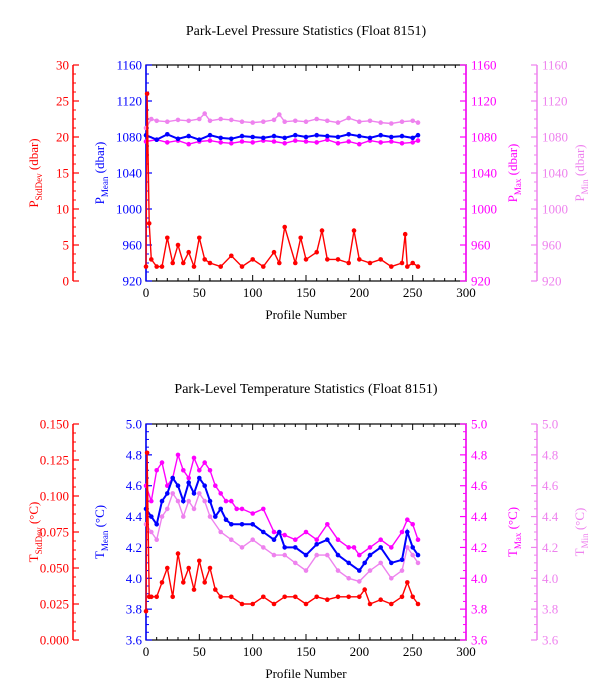 Image resolution: width=612 pixels, height=698 pixels. I want to click on stddev-series, so click(282, 532).